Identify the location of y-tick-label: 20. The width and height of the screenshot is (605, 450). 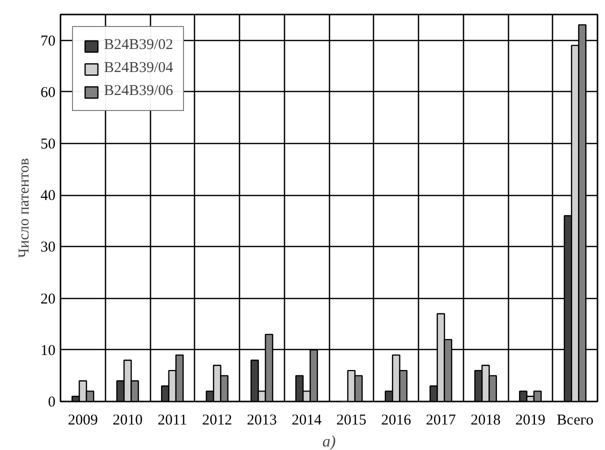
(48, 299).